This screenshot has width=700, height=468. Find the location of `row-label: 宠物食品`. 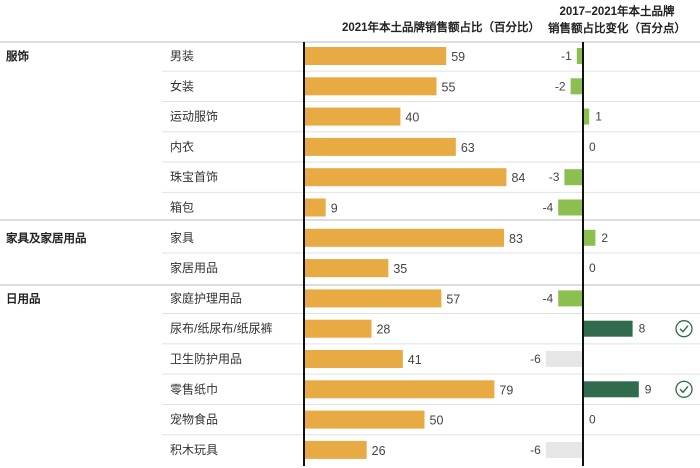

row-label: 宠物食品 is located at coordinates (194, 419).